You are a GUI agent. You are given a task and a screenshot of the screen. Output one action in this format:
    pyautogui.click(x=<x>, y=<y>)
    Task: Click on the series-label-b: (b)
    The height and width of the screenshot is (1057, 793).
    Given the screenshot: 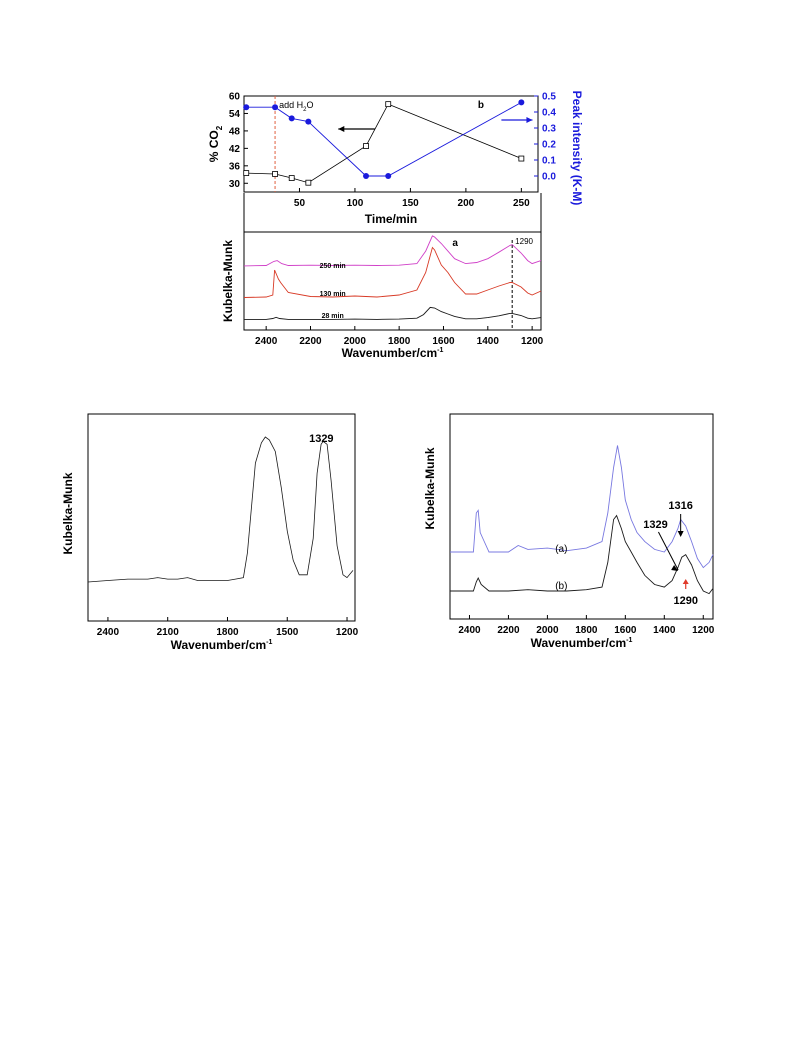 What is the action you would take?
    pyautogui.click(x=561, y=586)
    